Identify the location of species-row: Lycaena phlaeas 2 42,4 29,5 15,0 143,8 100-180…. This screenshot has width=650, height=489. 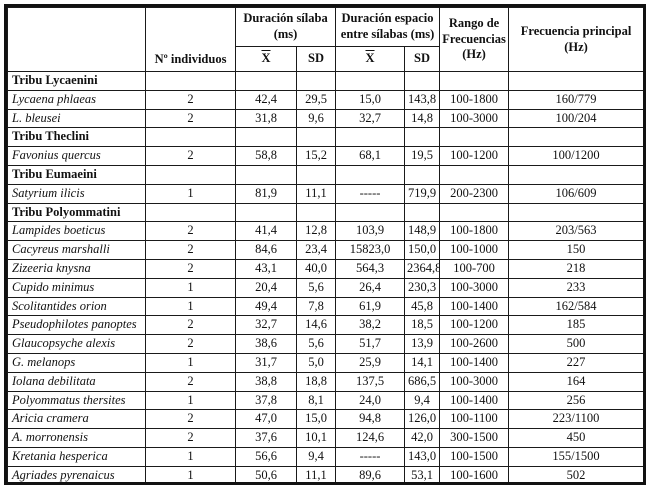
(325, 99).